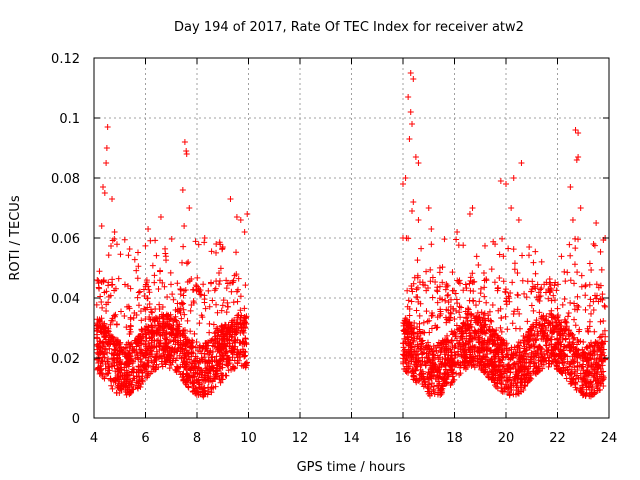 The width and height of the screenshot is (640, 480). Describe the element at coordinates (65, 59) in the screenshot. I see `y-tick-label: 0.12` at that location.